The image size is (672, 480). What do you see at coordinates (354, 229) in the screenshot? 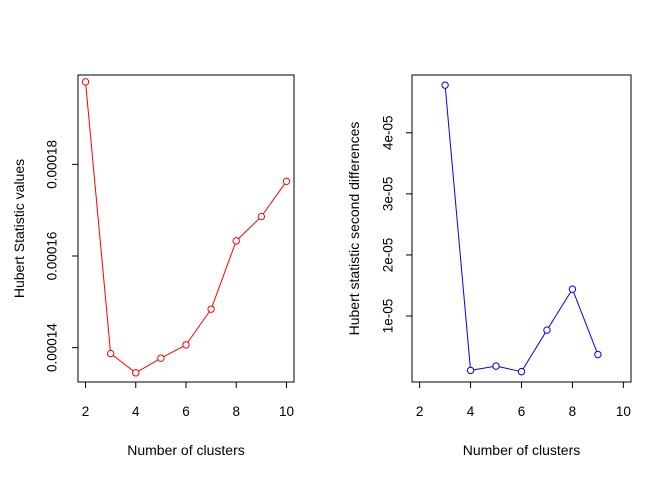
I see `y-axis-label: Hubert statistic second differences` at bounding box center [354, 229].